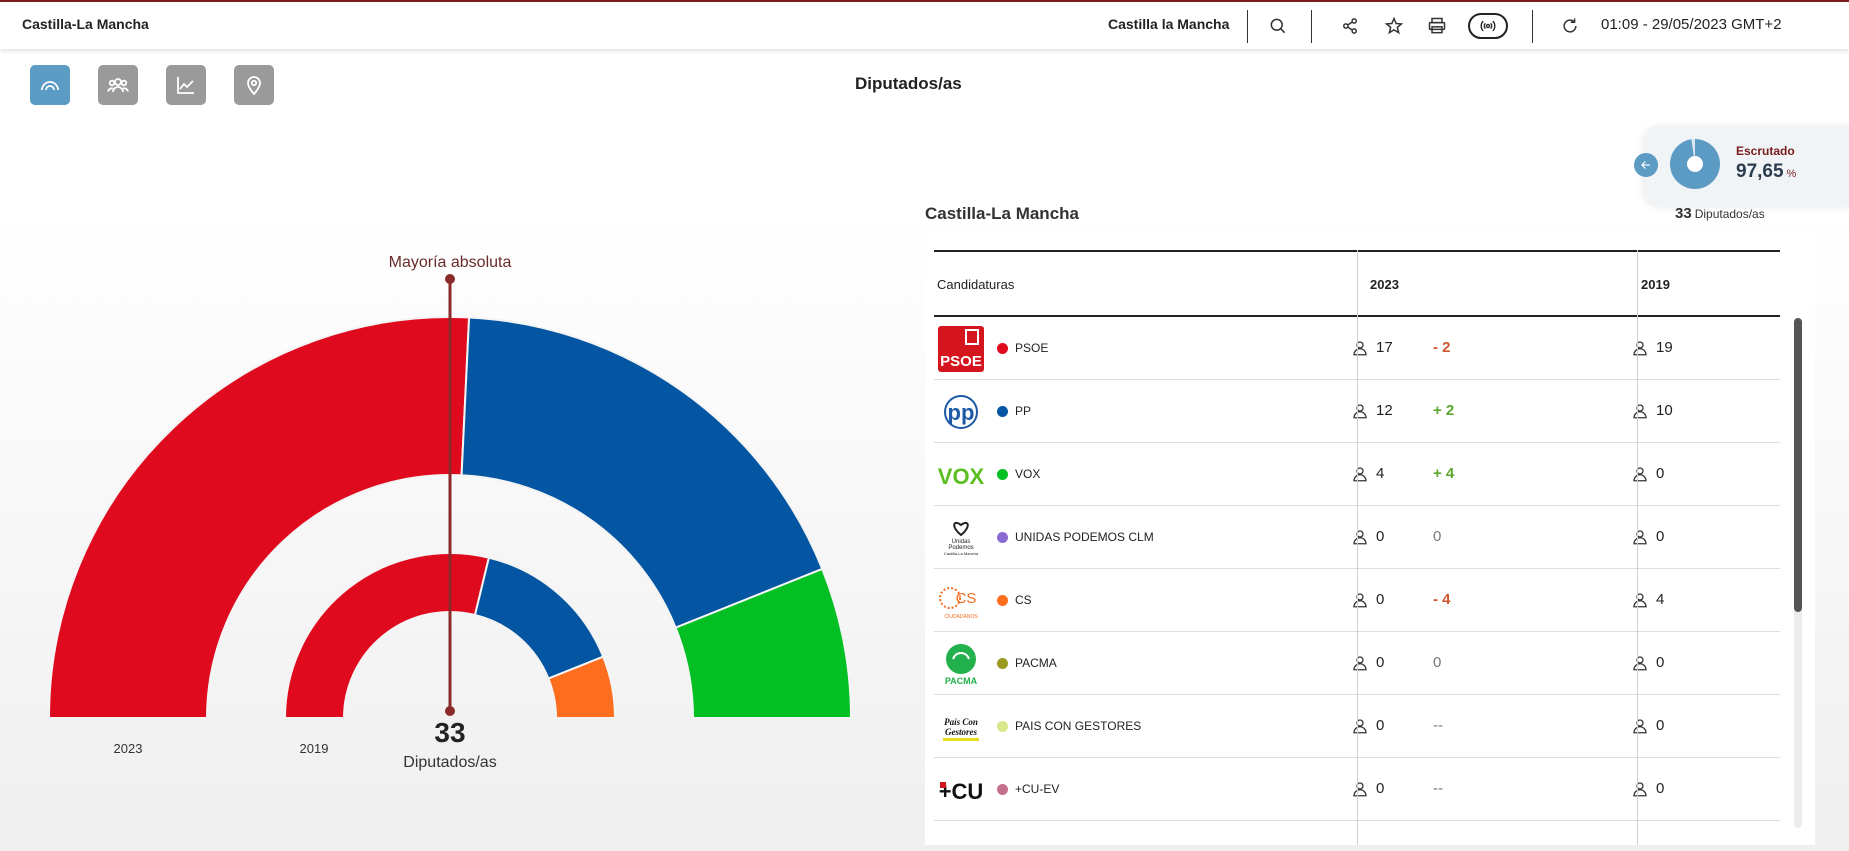 The width and height of the screenshot is (1849, 851). Describe the element at coordinates (1278, 26) in the screenshot. I see `search-icon` at that location.